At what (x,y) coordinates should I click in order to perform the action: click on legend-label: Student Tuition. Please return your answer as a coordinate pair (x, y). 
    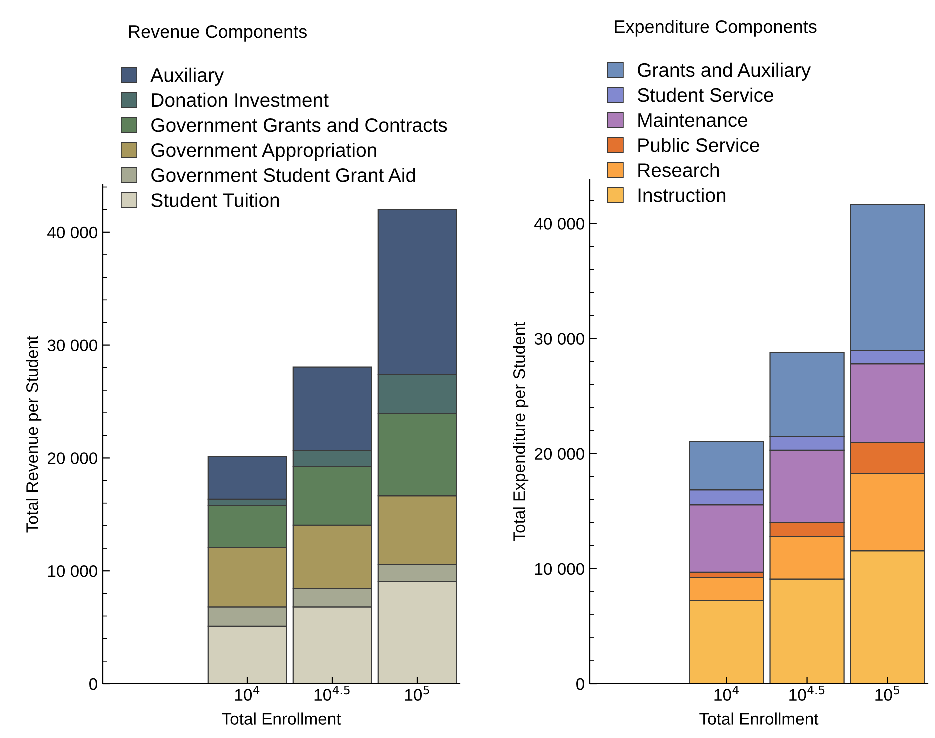
    Looking at the image, I should click on (216, 200).